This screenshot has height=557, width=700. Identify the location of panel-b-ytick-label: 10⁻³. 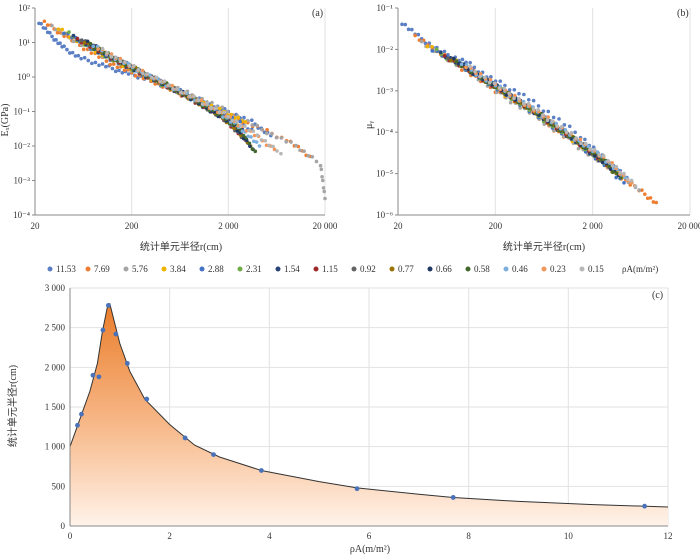
(385, 91).